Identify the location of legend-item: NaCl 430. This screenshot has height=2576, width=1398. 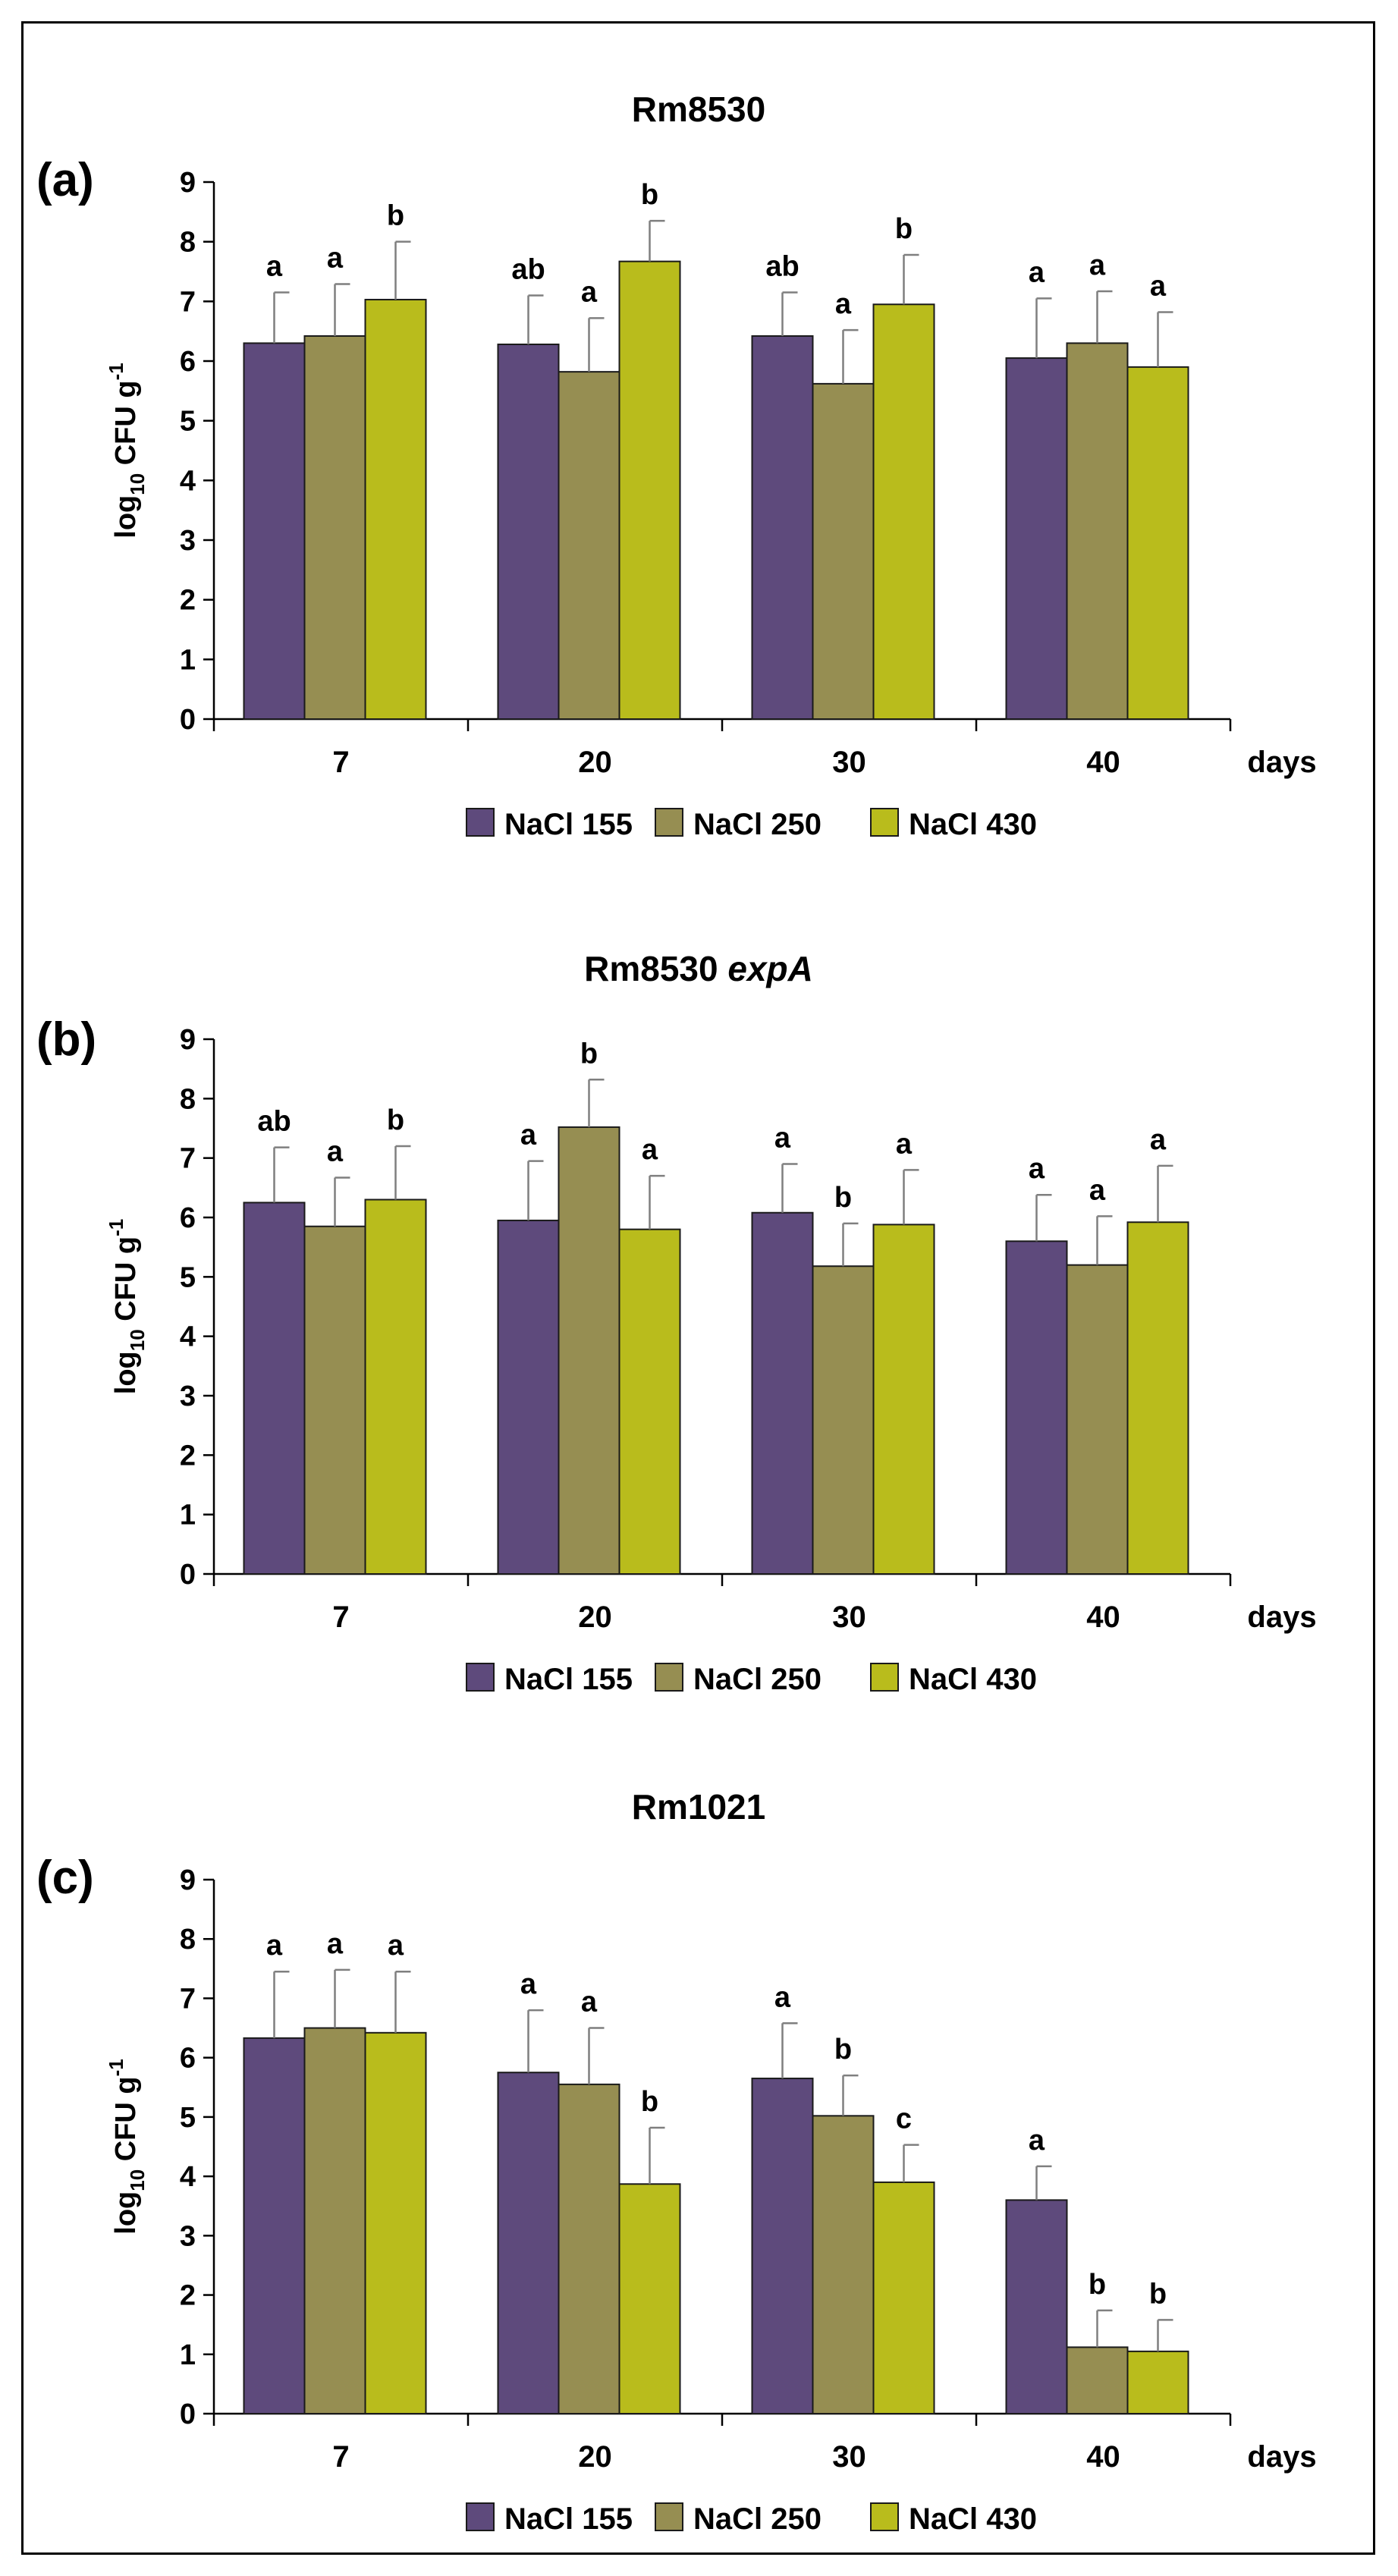
(953, 2519).